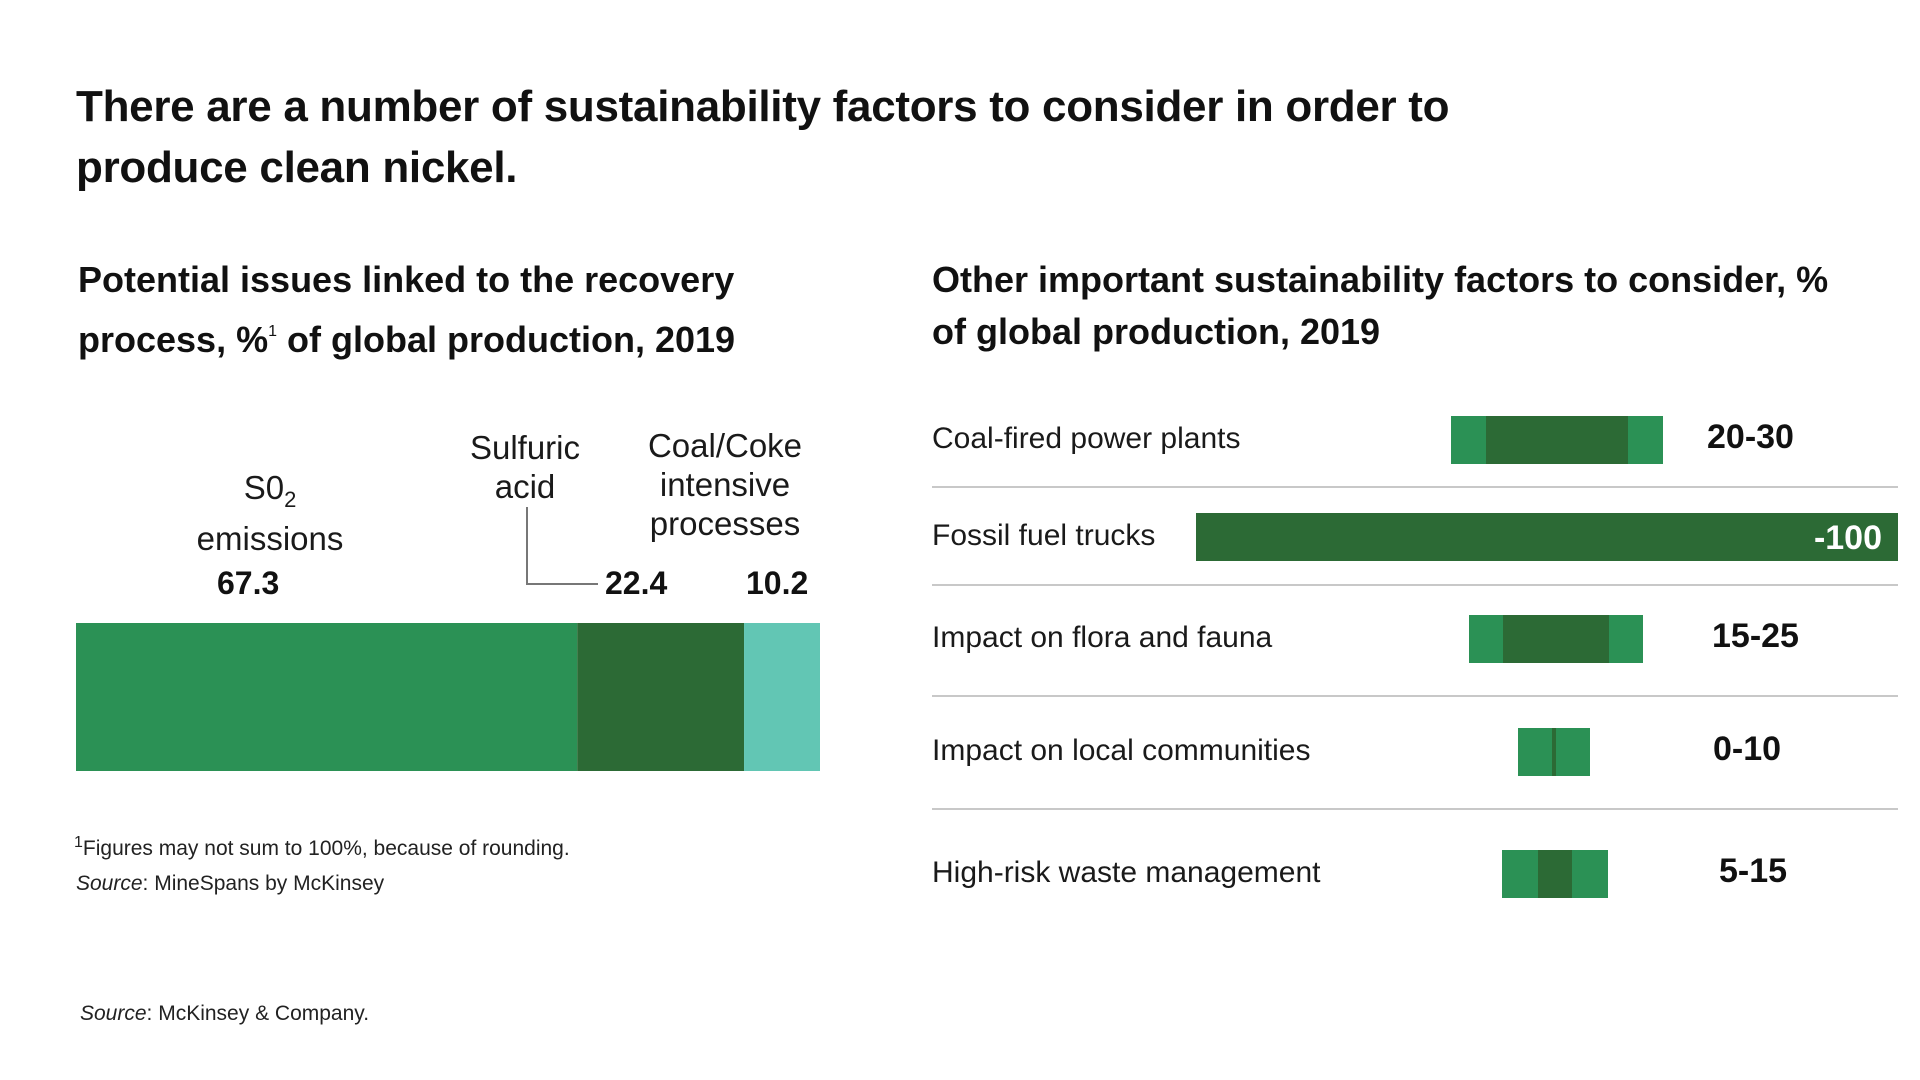 This screenshot has height=1080, width=1920. What do you see at coordinates (1126, 872) in the screenshot?
I see `row-label-high-risk-waste-management: High-risk waste management` at bounding box center [1126, 872].